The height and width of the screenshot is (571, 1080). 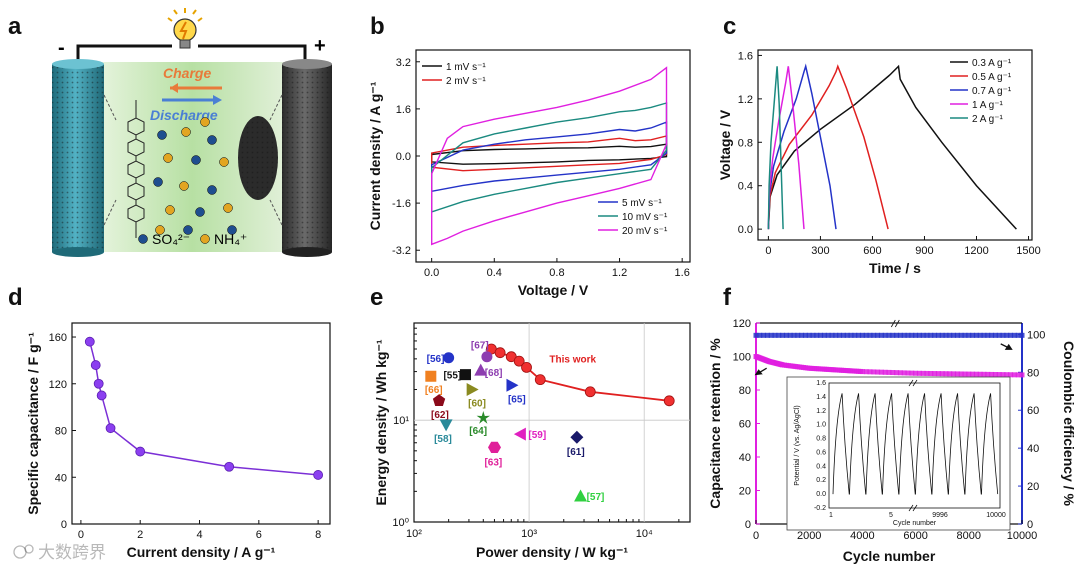 What do you see at coordinates (403, 110) in the screenshot?
I see `y-tick-label: 1.6` at bounding box center [403, 110].